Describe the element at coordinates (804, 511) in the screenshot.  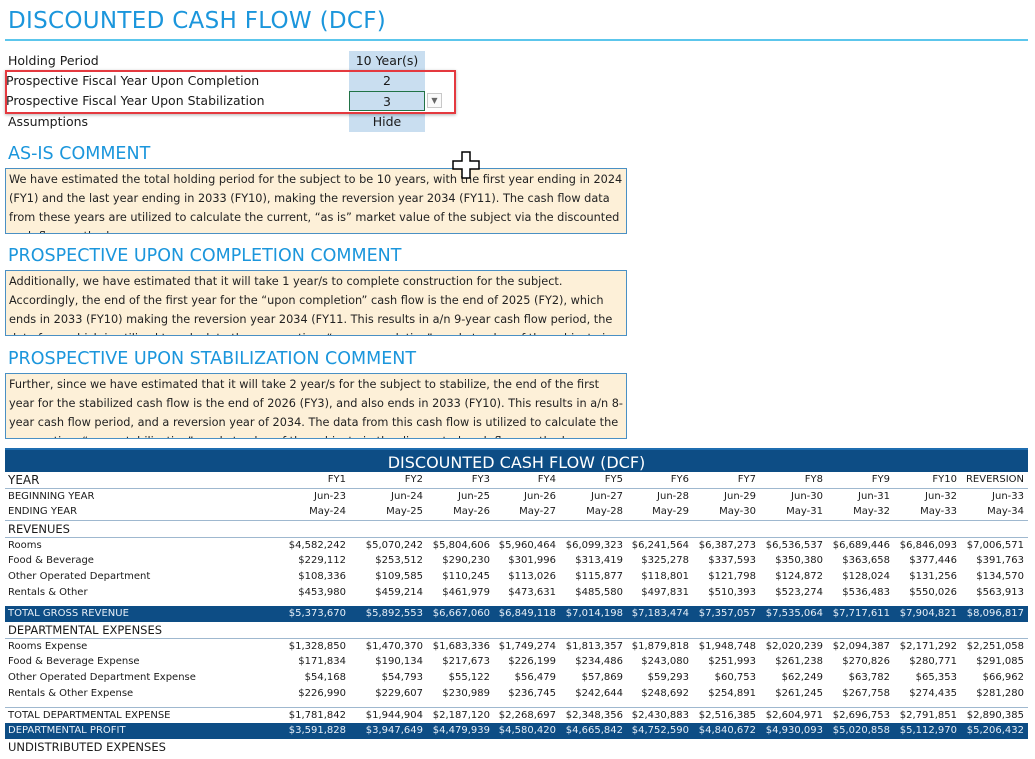
I see `table-cell: May-31` at that location.